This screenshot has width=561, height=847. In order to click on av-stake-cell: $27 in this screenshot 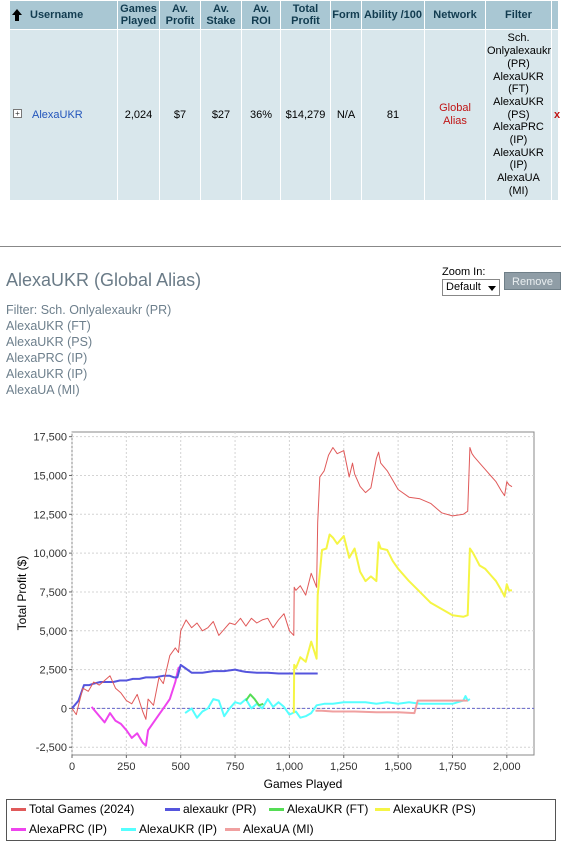, I will do `click(221, 115)`.